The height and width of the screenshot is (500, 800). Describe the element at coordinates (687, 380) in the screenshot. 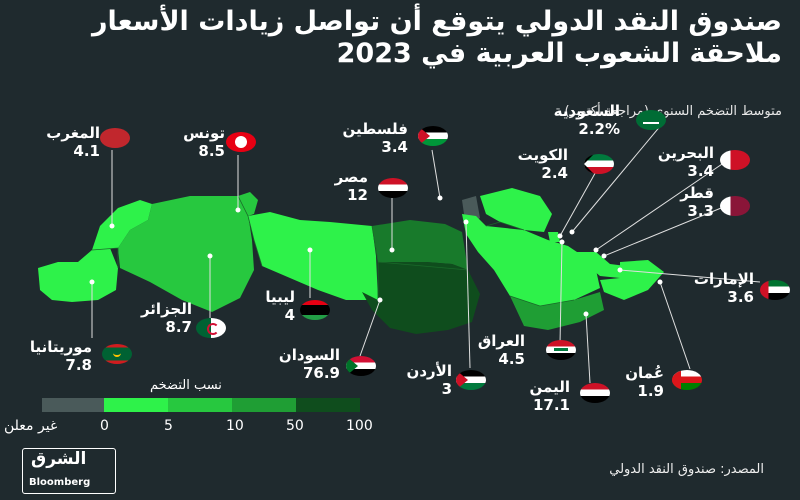

I see `oman-flag` at that location.